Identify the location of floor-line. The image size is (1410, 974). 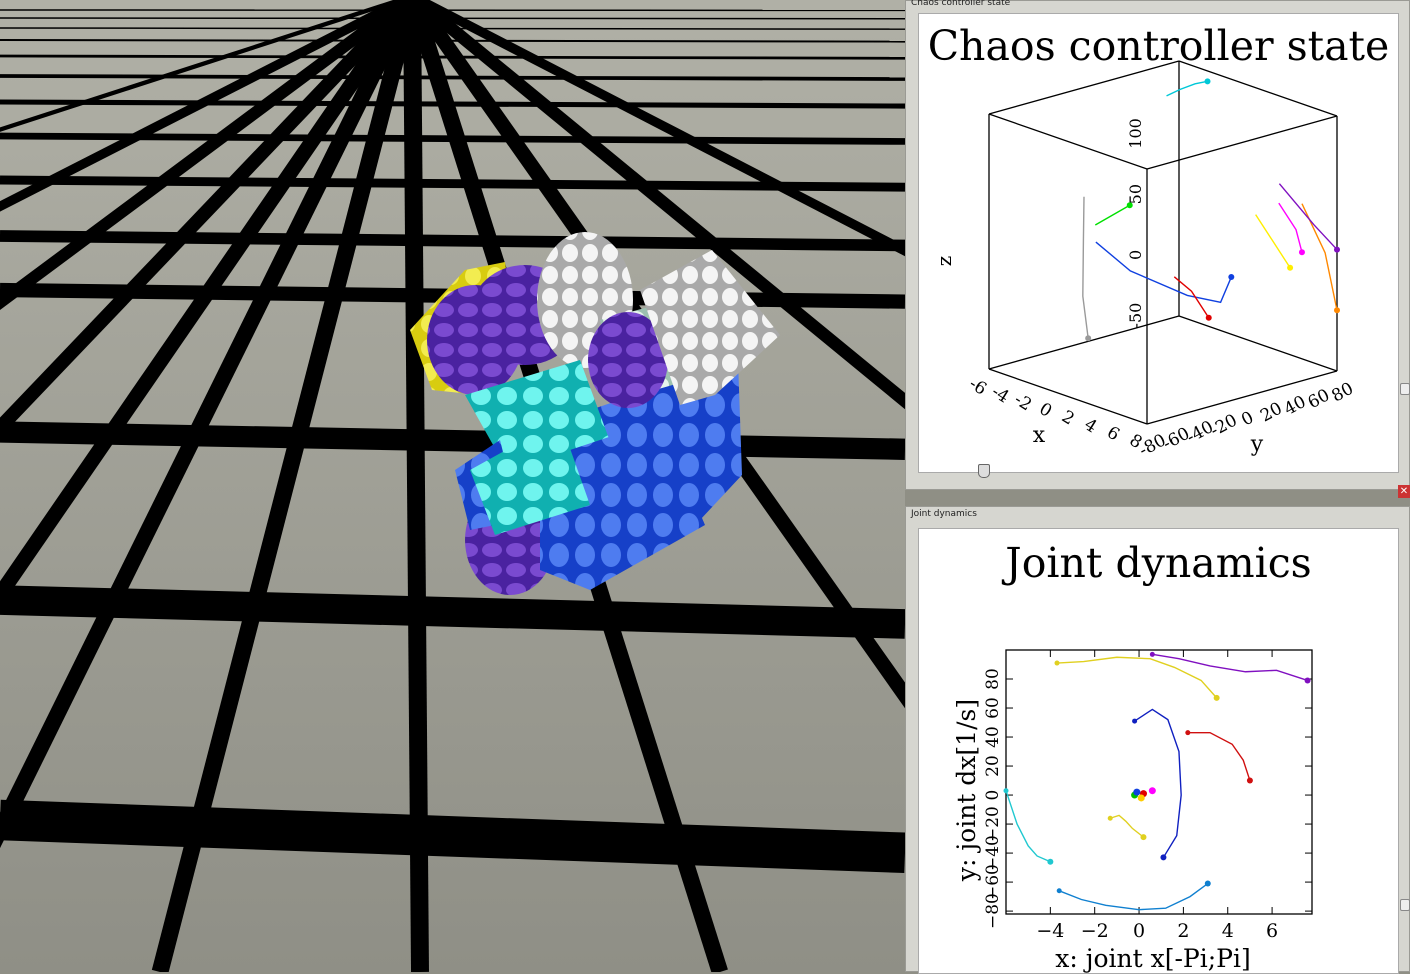
(452, 18).